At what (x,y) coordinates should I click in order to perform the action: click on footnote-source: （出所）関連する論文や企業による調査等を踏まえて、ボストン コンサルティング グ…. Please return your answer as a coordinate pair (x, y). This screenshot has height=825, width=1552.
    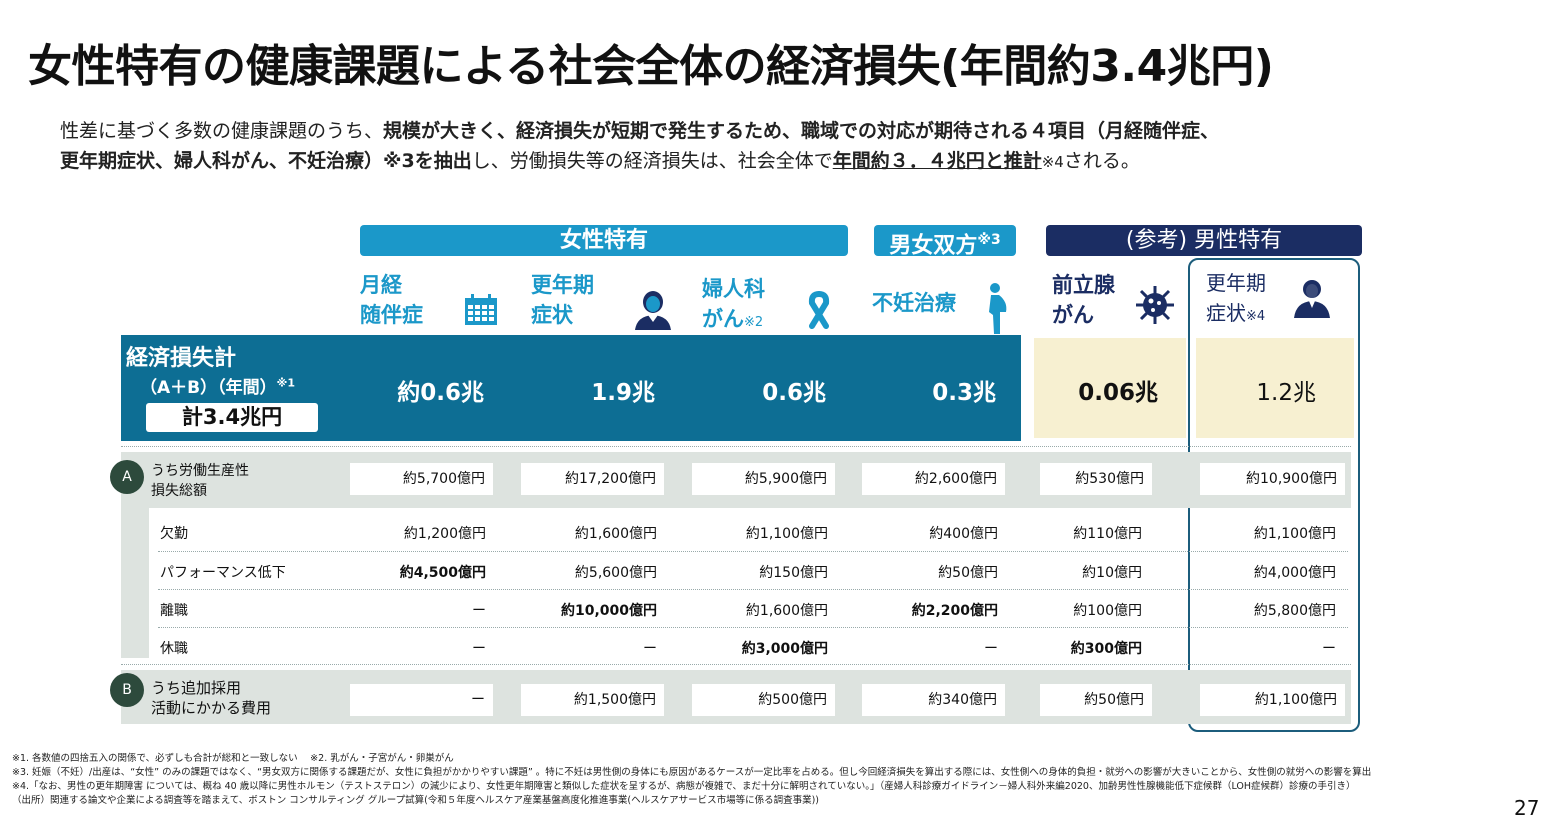
    Looking at the image, I should click on (415, 800).